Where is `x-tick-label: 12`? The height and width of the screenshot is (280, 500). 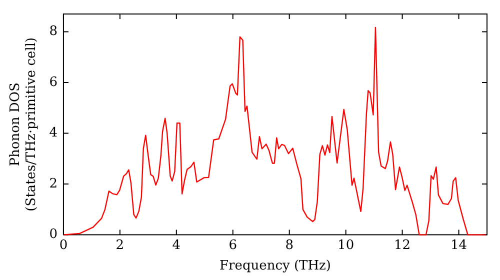 x-tick-label: 12 is located at coordinates (402, 245).